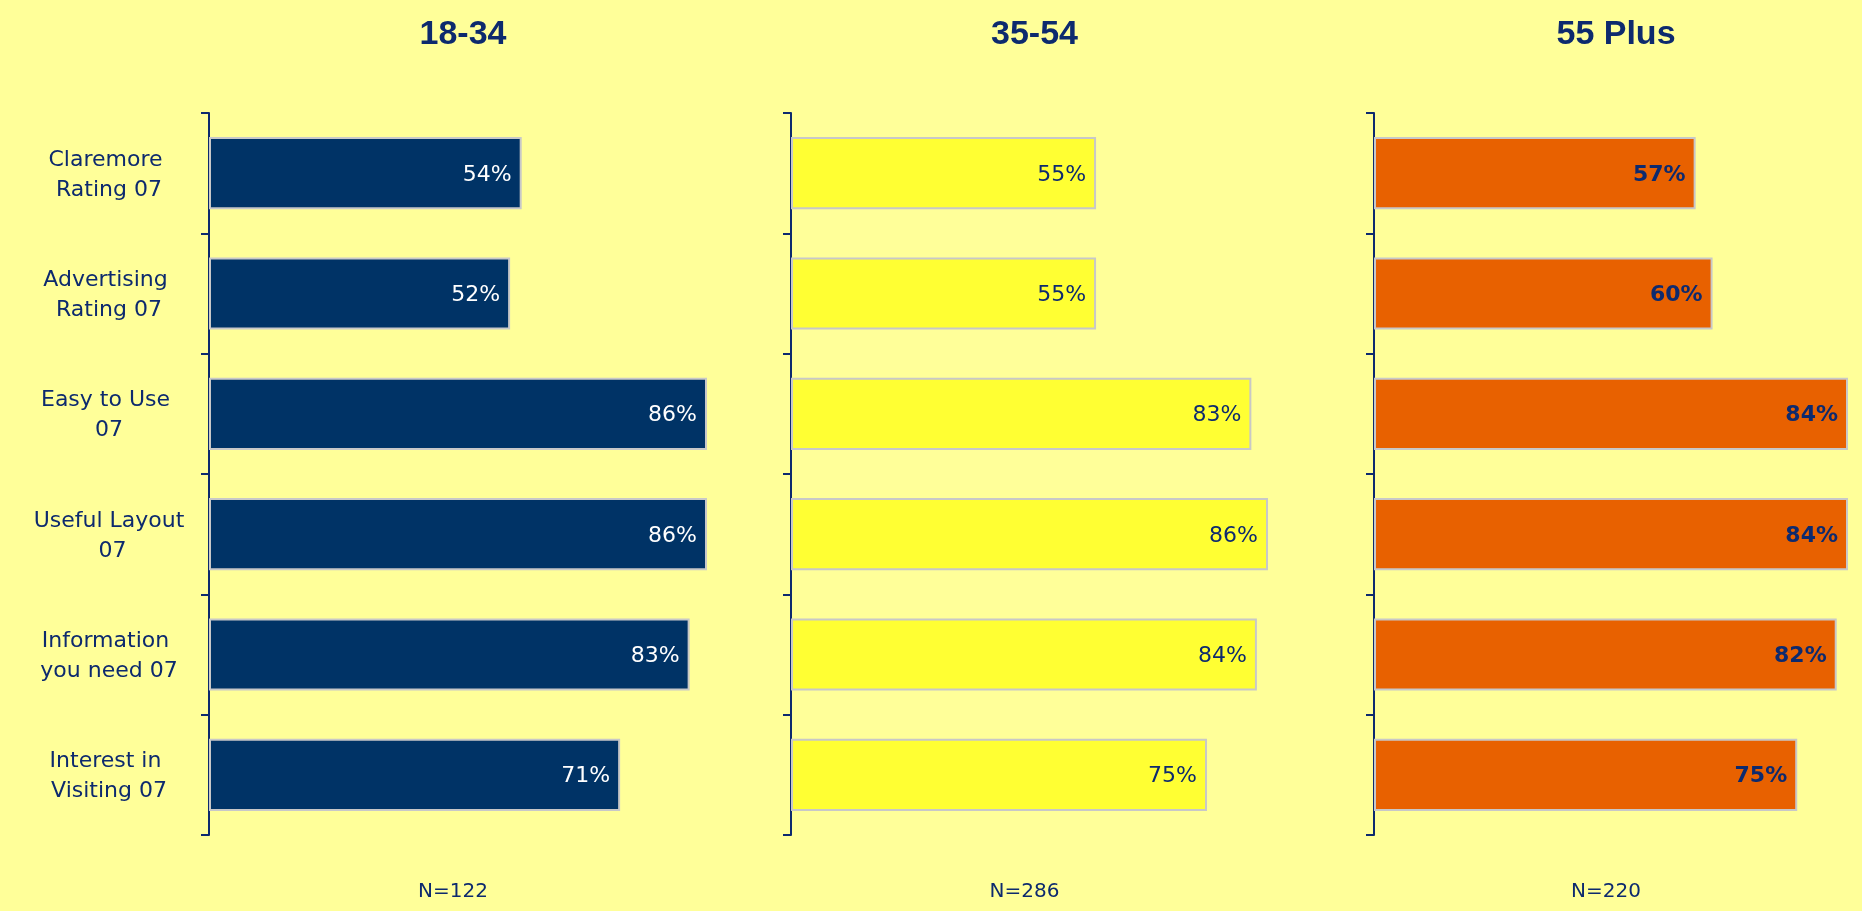 The image size is (1862, 911). Describe the element at coordinates (109, 534) in the screenshot. I see `y-tick-label: Useful Layout 07` at that location.